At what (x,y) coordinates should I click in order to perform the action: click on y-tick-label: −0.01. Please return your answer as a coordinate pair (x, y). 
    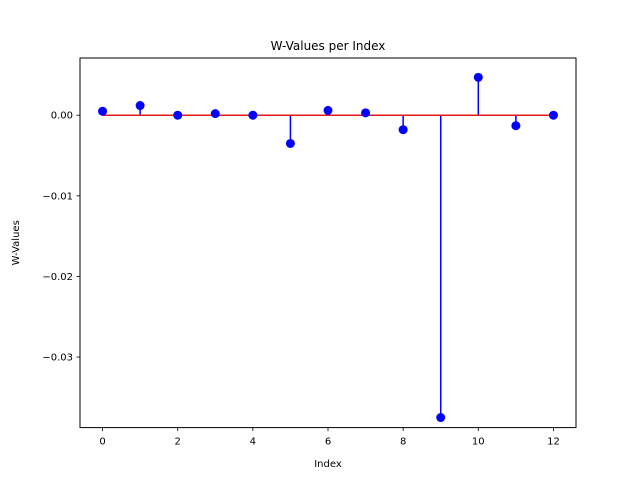
    Looking at the image, I should click on (57, 196).